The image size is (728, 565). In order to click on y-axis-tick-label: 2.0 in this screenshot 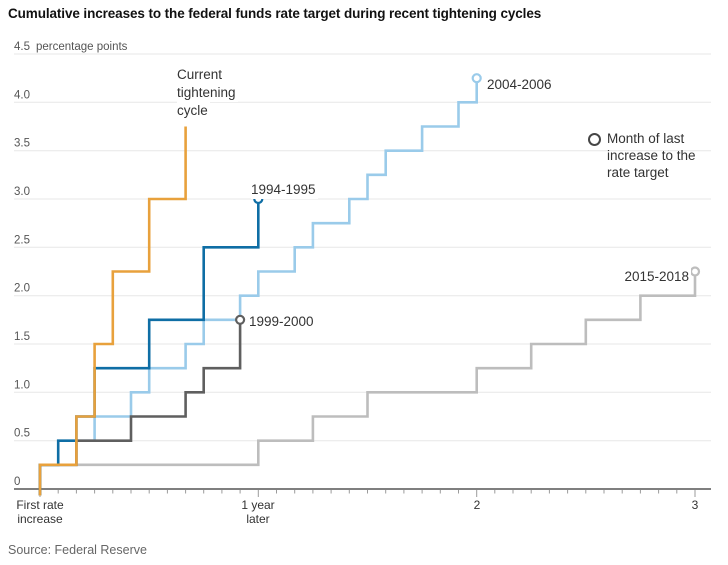, I will do `click(22, 289)`.